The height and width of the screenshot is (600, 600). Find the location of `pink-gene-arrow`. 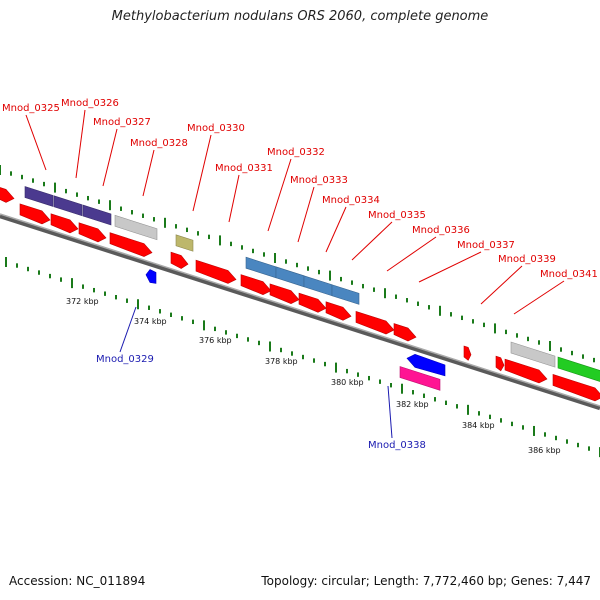

pink-gene-arrow is located at coordinates (420, 378).